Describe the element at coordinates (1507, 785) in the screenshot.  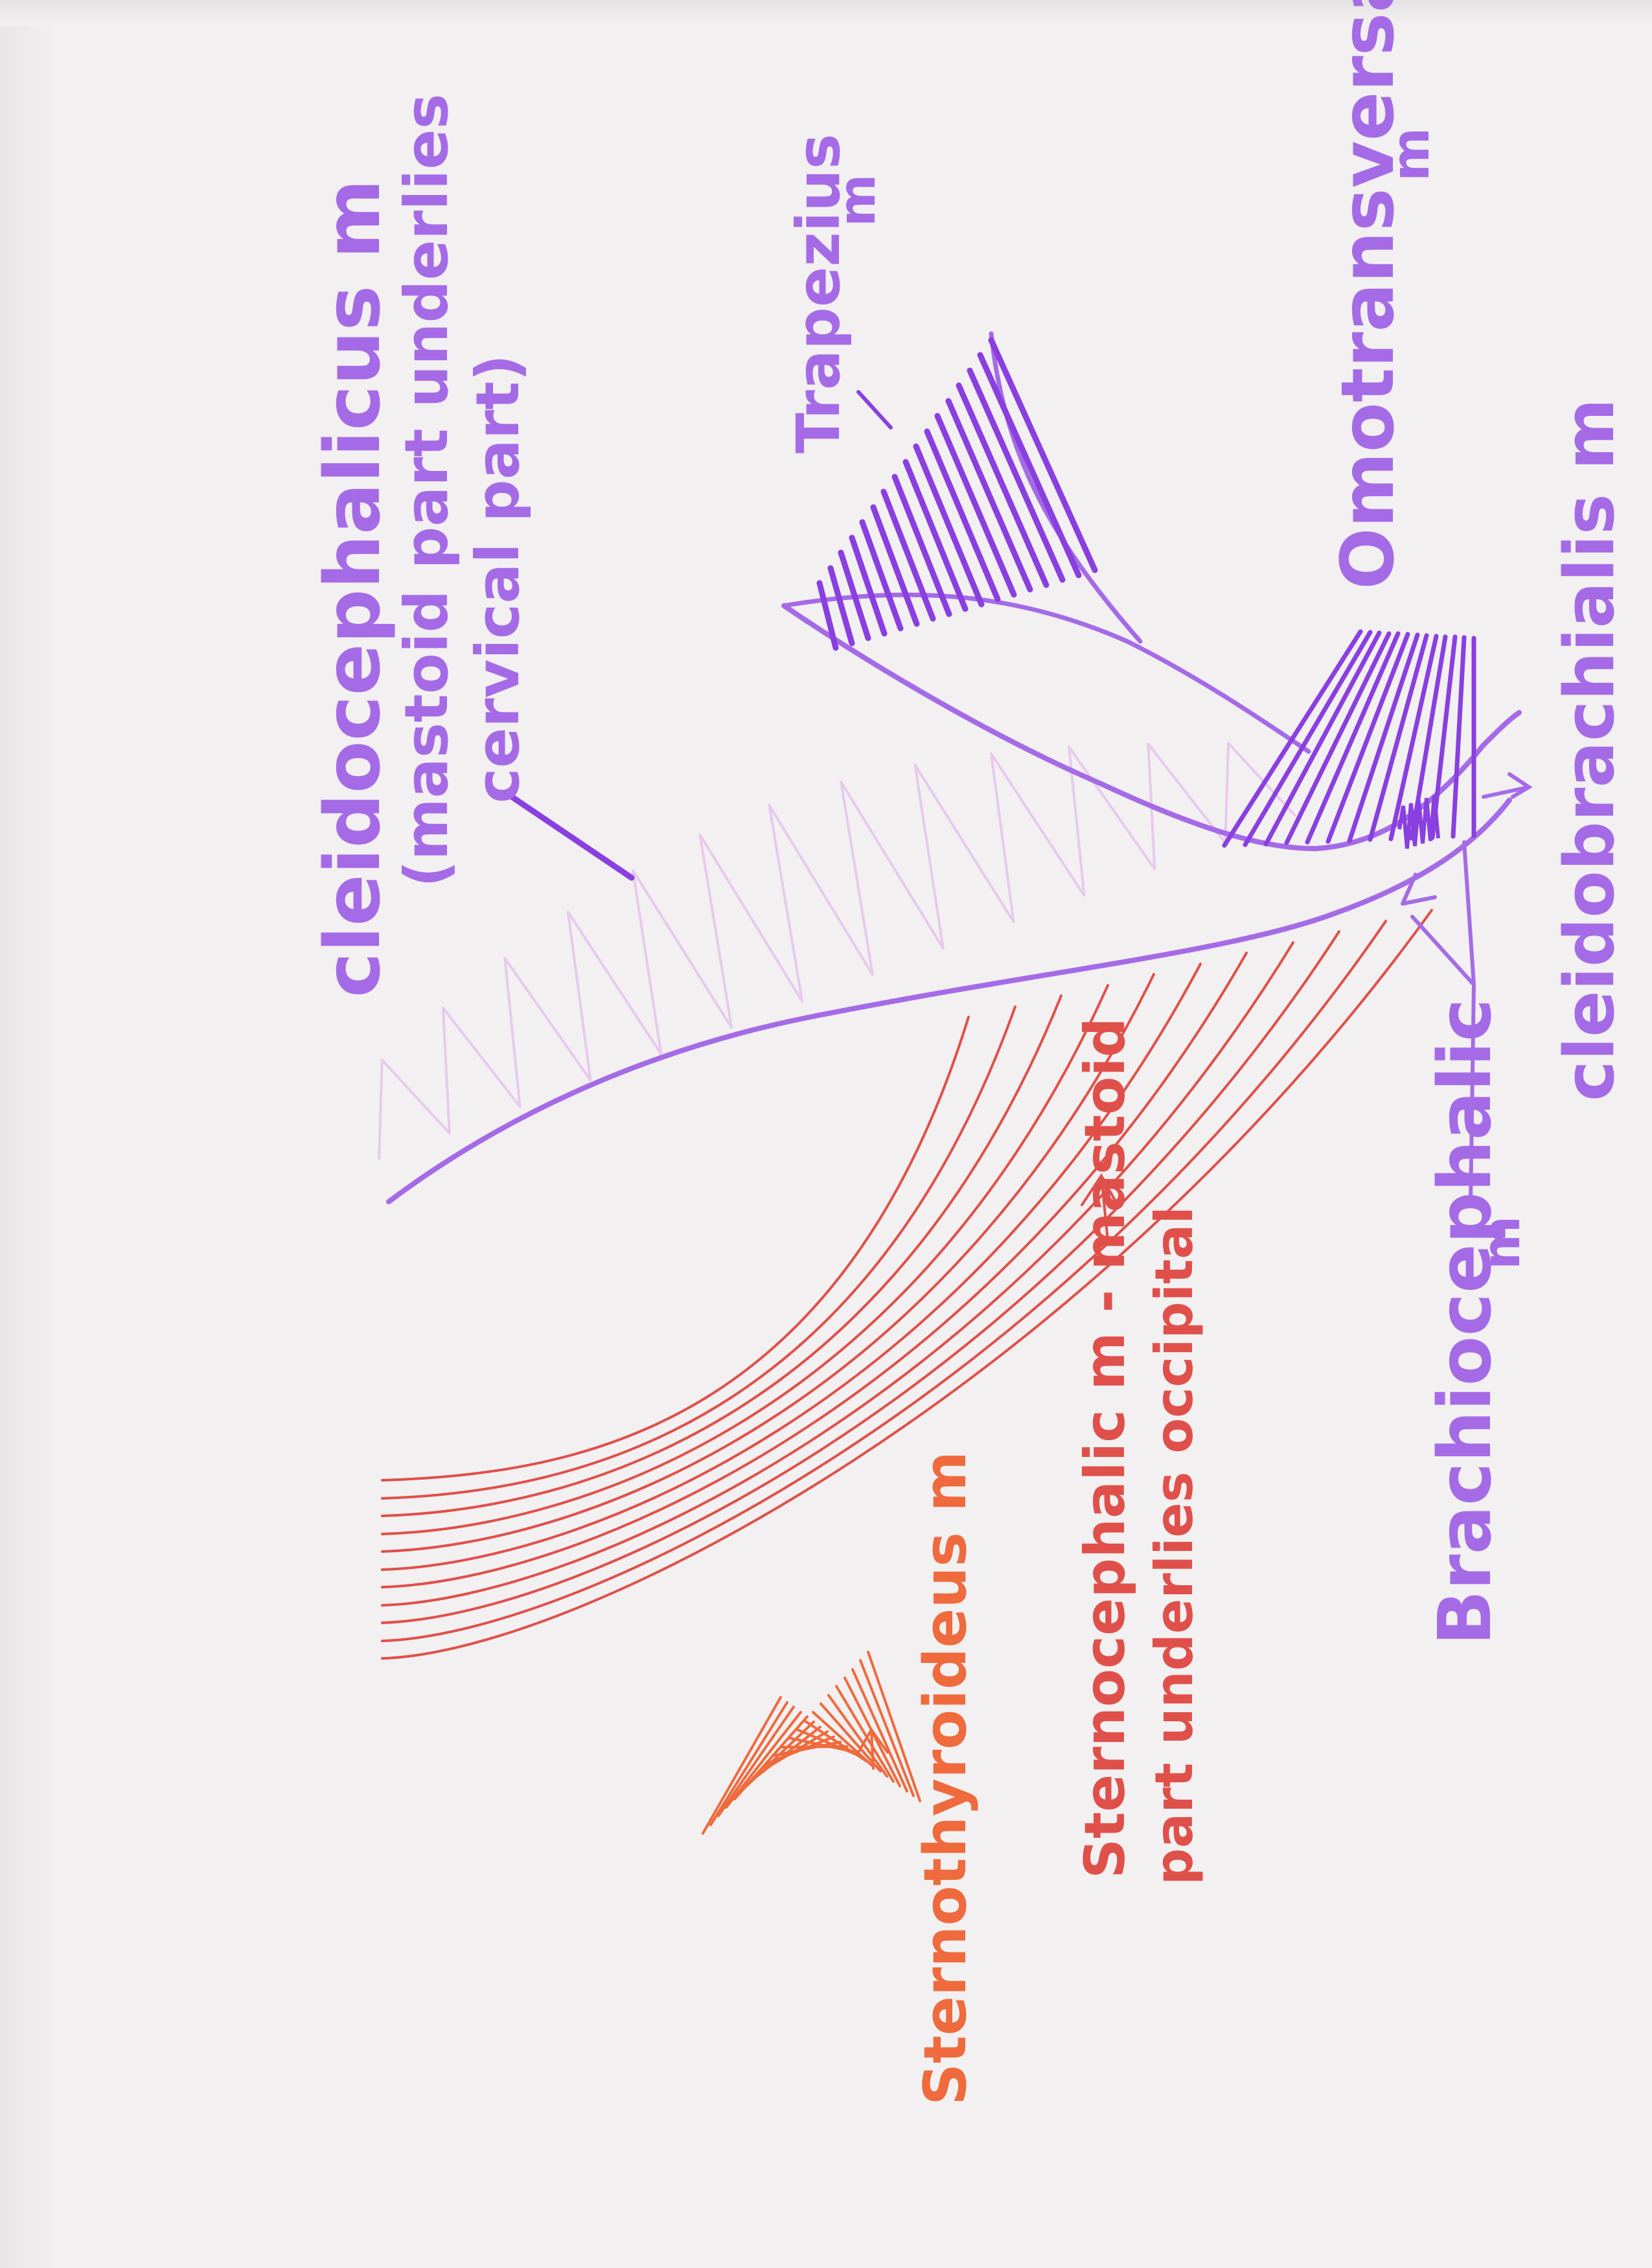
I see `cleidobrachialis-arrowhead` at that location.